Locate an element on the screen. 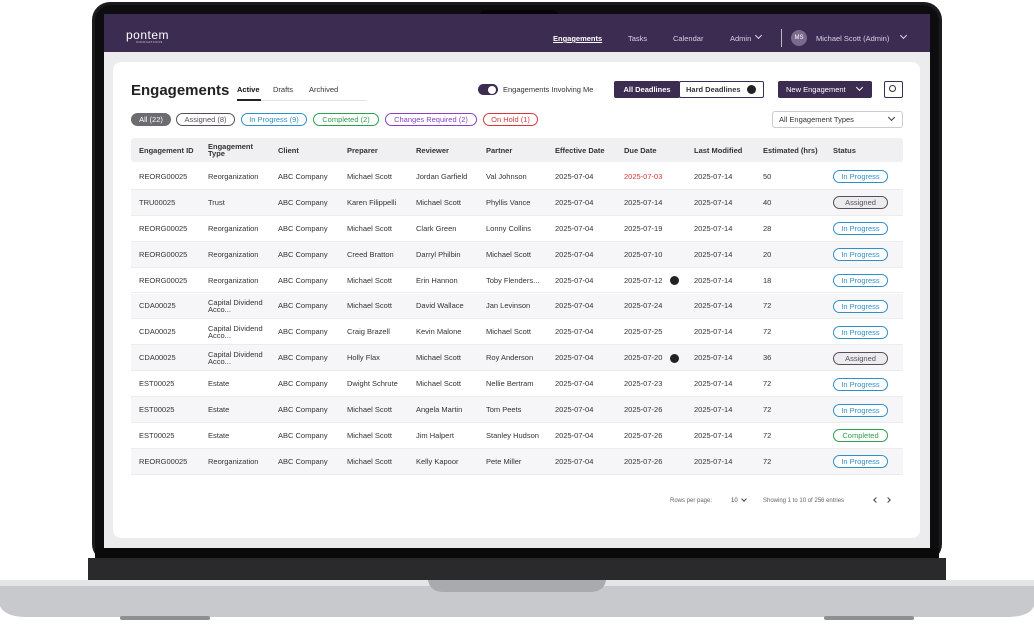  cell: Jan Levinson is located at coordinates (508, 306).